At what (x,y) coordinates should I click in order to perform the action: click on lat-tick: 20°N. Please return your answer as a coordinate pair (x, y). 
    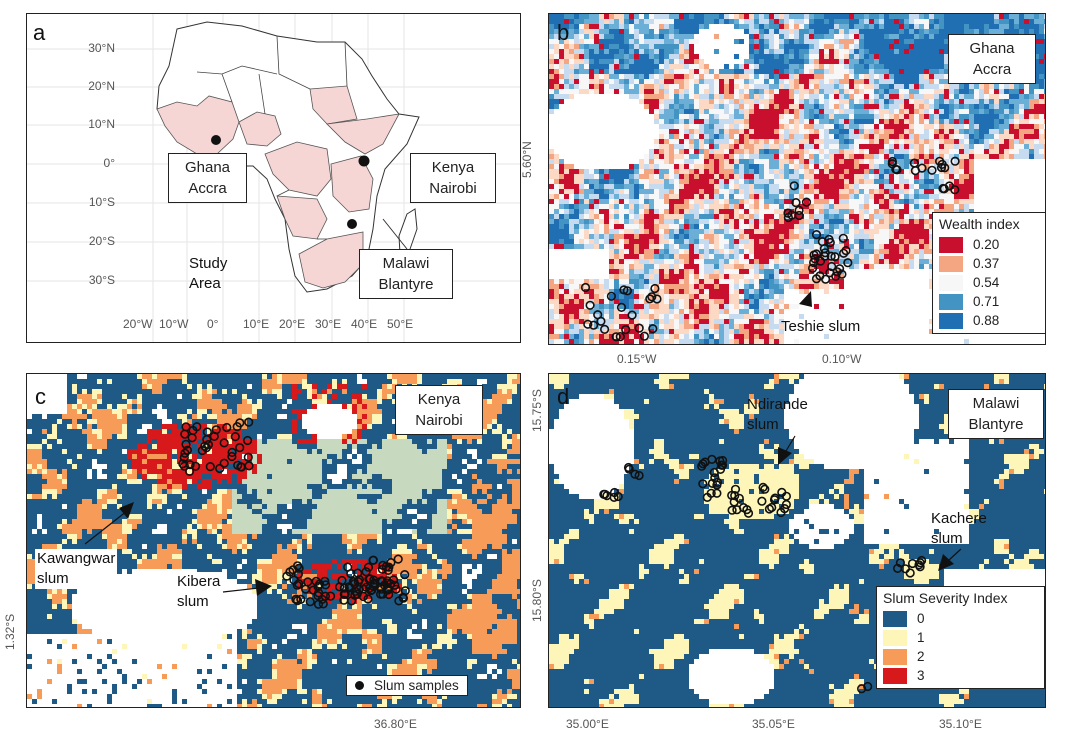
    Looking at the image, I should click on (101, 86).